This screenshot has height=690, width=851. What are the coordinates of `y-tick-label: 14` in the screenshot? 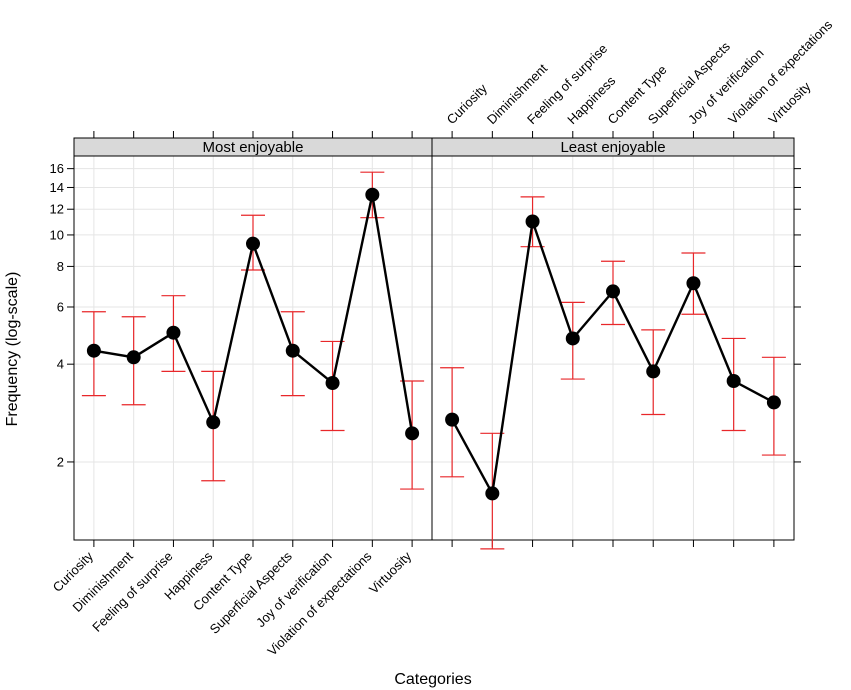 It's located at (57, 187).